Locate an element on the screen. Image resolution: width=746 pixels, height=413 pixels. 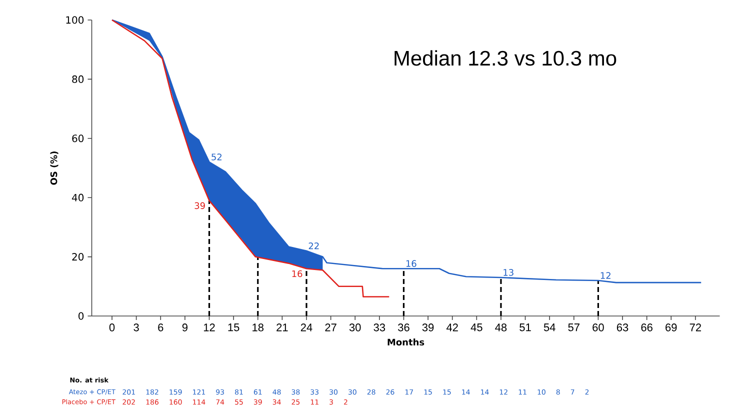
y-tick-label: 100 is located at coordinates (75, 20).